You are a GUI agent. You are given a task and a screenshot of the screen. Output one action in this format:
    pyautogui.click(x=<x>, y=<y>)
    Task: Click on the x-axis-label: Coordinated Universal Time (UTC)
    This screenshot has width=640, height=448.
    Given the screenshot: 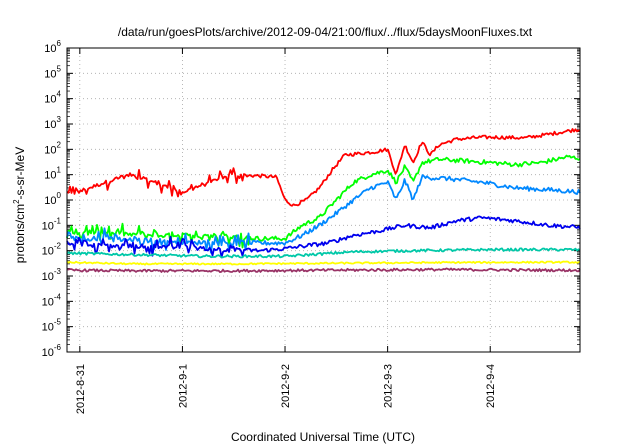 What is the action you would take?
    pyautogui.click(x=323, y=437)
    